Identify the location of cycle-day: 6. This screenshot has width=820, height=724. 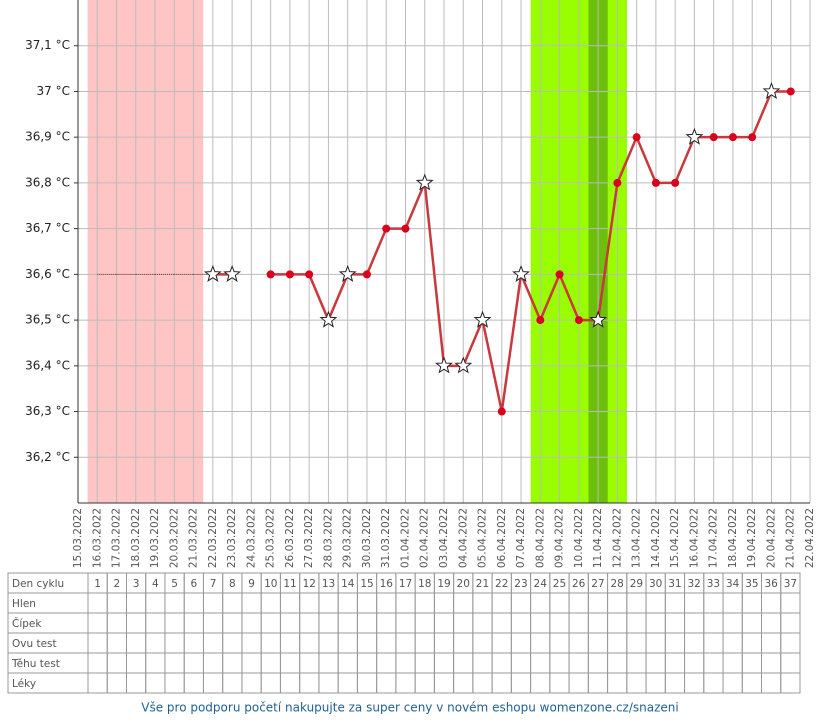
(193, 584).